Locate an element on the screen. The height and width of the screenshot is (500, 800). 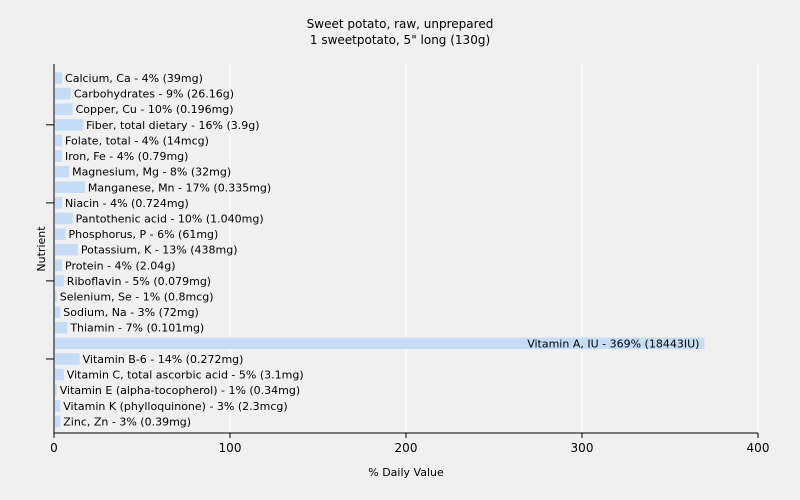
bar-label-0: Calcium, Ca - 4% (39mg) is located at coordinates (134, 78).